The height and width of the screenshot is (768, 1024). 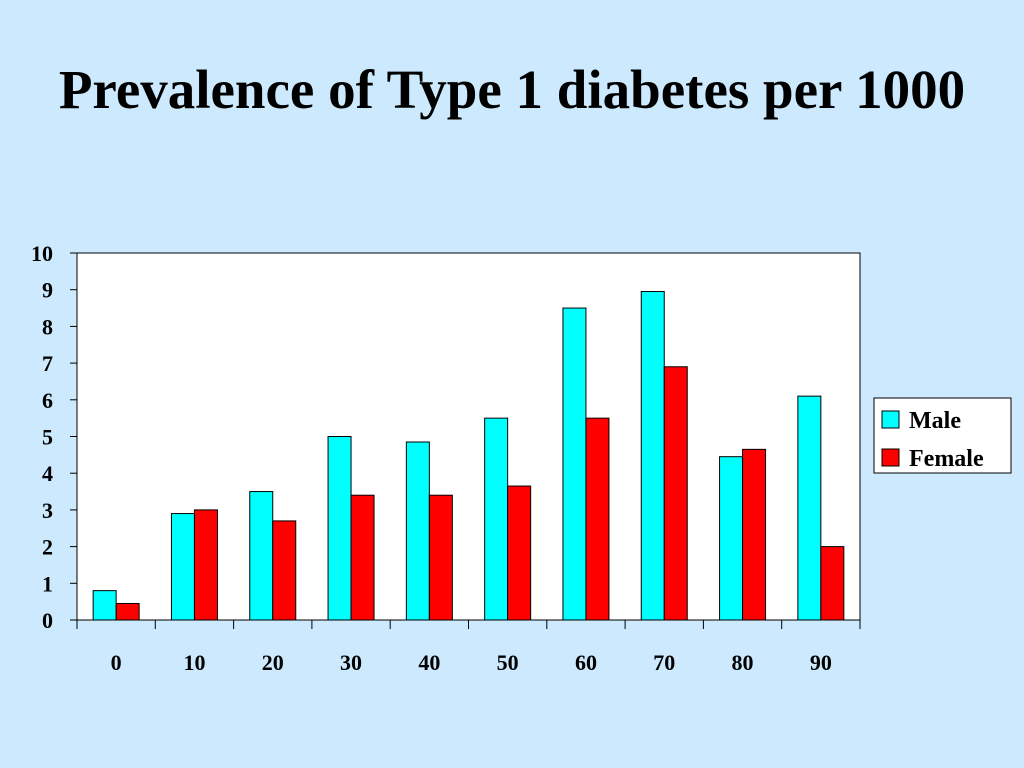 What do you see at coordinates (116, 662) in the screenshot?
I see `x-tick-label: 0` at bounding box center [116, 662].